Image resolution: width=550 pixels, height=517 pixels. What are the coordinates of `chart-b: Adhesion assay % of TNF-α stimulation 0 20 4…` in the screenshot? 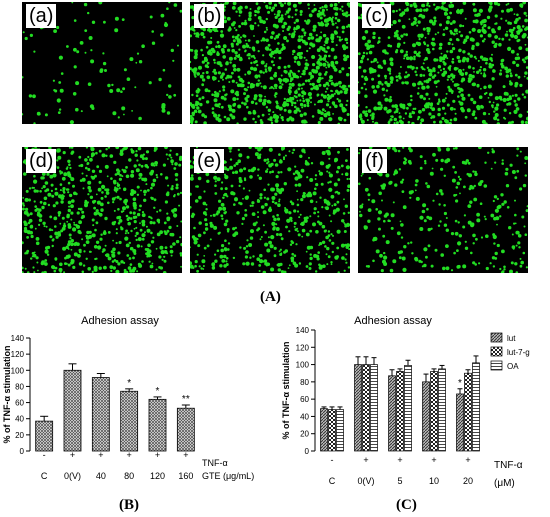 It's located at (128, 398).